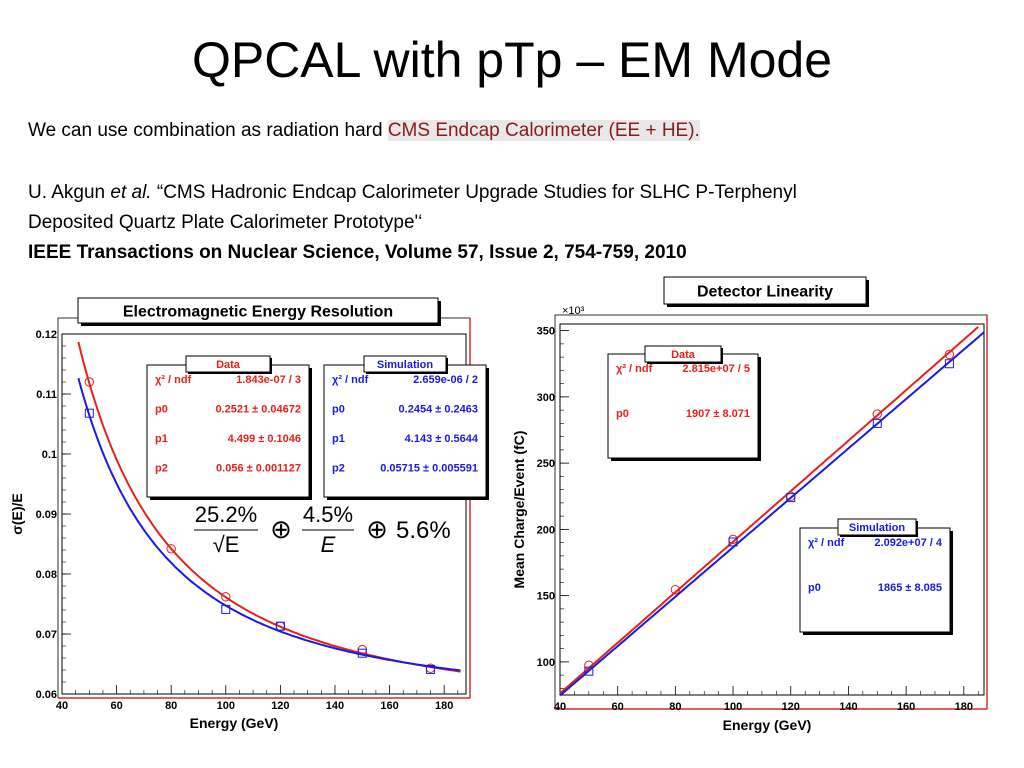 This screenshot has width=1024, height=768. I want to click on stats-param-value: 2.659e-06 / 2, so click(445, 380).